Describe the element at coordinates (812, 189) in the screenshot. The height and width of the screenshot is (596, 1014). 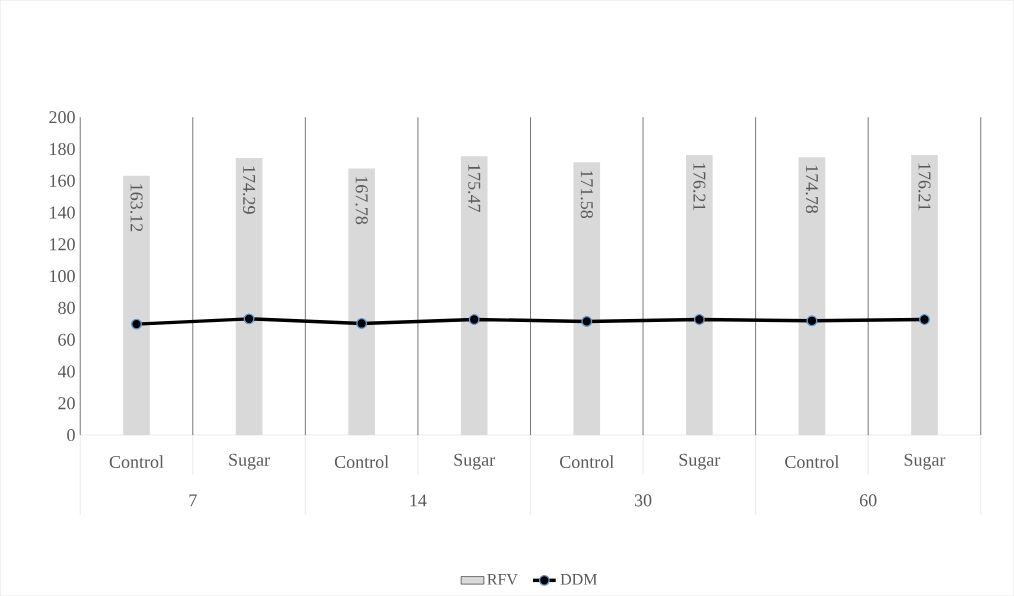
I see `data-label: 174.78` at that location.